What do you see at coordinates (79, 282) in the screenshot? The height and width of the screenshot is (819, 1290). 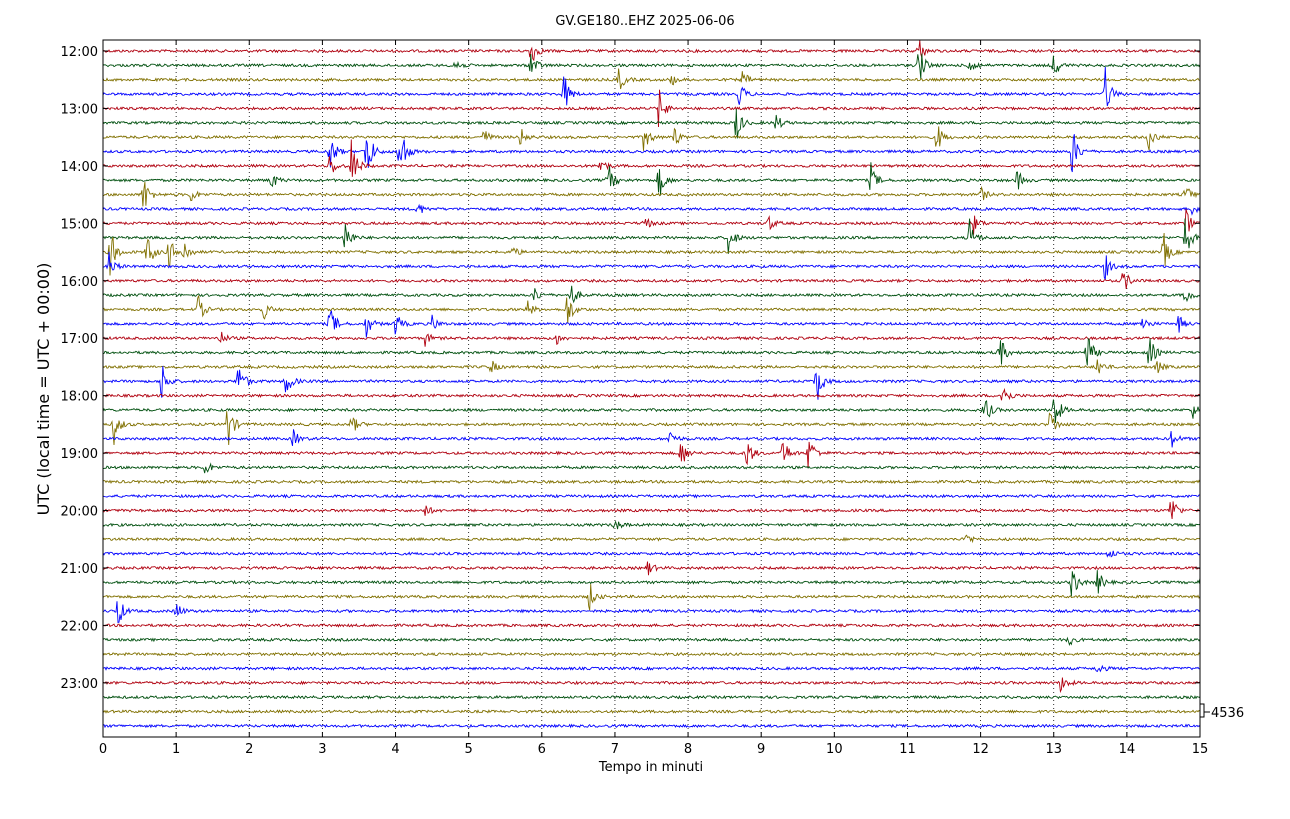 I see `y-tick-label: 16:00` at bounding box center [79, 282].